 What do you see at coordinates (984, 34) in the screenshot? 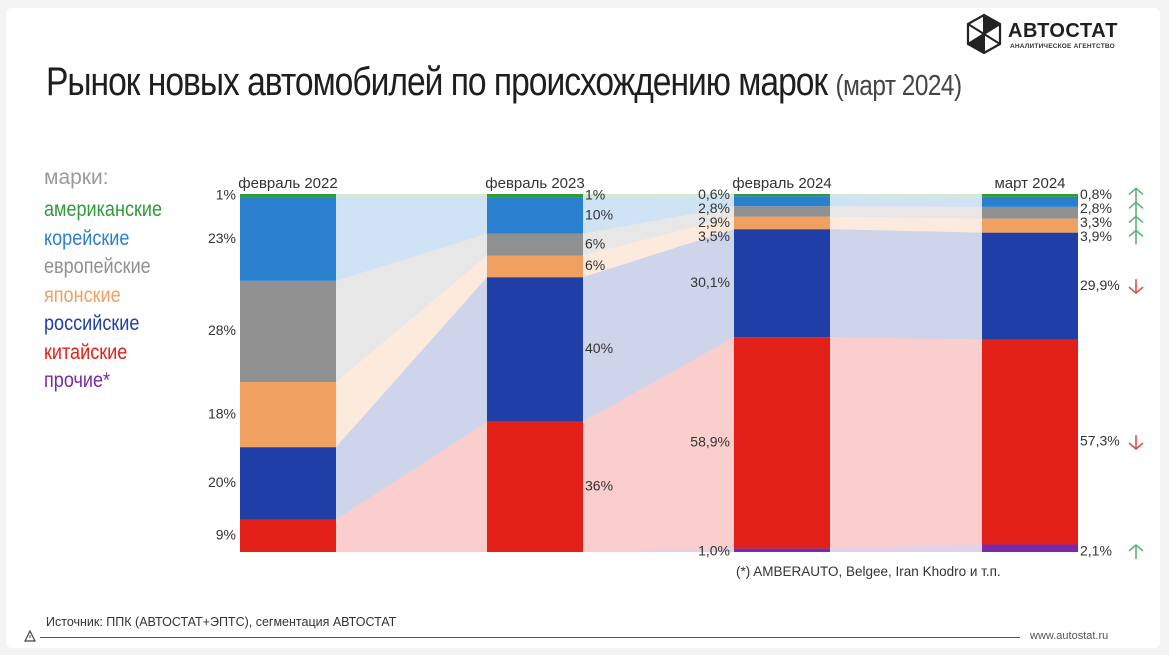
I see `hexagon-logo-icon` at bounding box center [984, 34].